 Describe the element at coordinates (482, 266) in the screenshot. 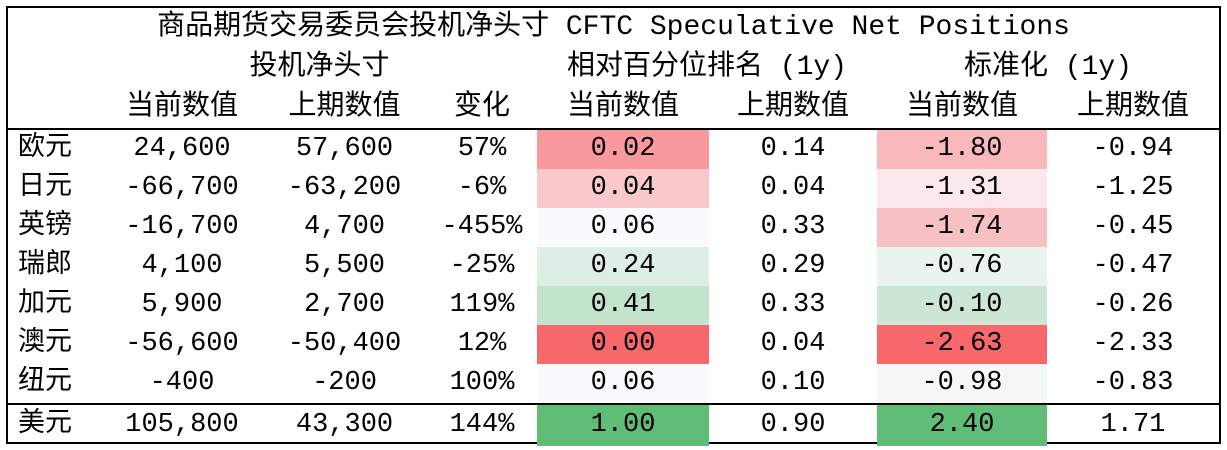

I see `cell-change: -25%` at that location.